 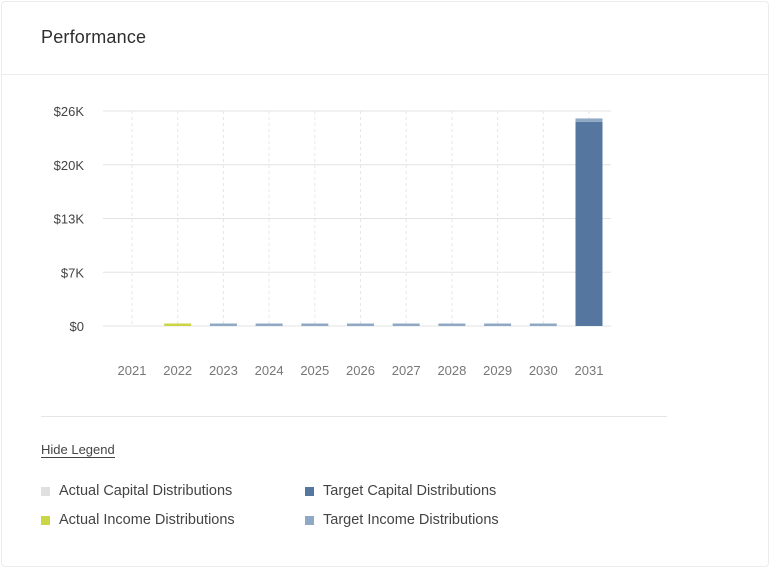 What do you see at coordinates (77, 326) in the screenshot?
I see `y-tick-label: $0` at bounding box center [77, 326].